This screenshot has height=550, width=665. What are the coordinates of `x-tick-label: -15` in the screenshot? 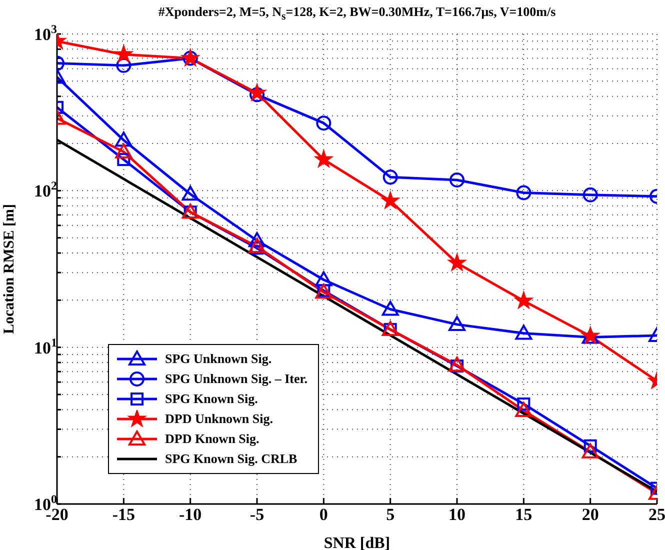 It's located at (124, 514).